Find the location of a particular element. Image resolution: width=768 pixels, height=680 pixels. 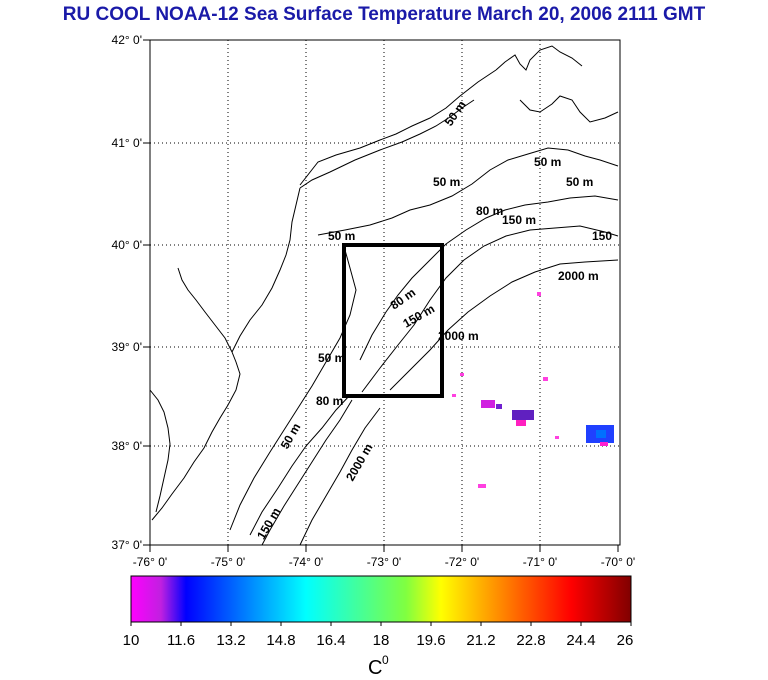

lat-label: 37° 0' is located at coordinates (127, 545).